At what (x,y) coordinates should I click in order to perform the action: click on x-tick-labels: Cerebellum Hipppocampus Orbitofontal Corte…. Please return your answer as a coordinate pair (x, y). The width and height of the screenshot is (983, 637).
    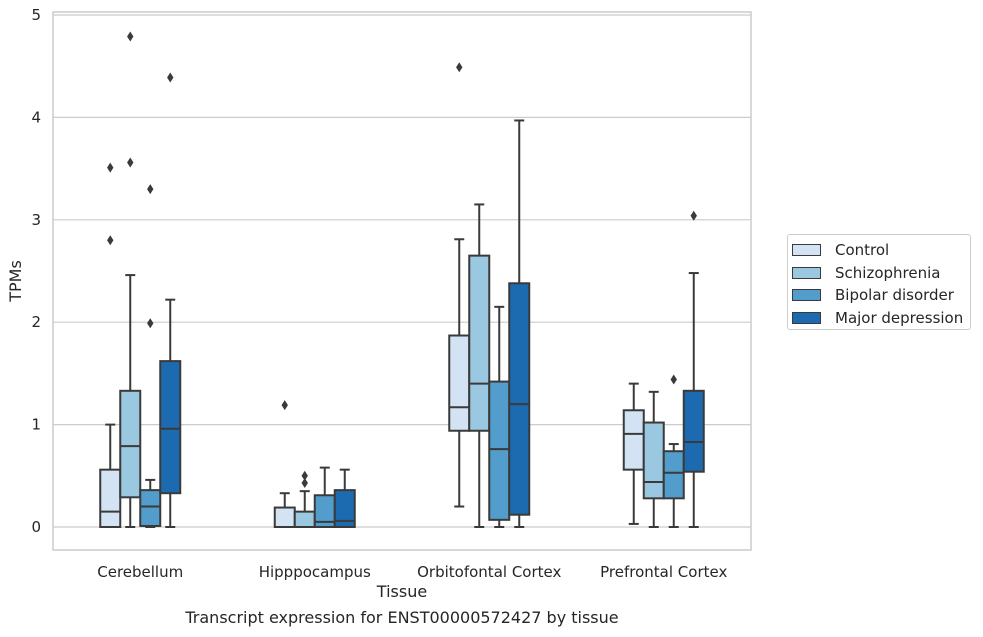
    Looking at the image, I should click on (412, 572).